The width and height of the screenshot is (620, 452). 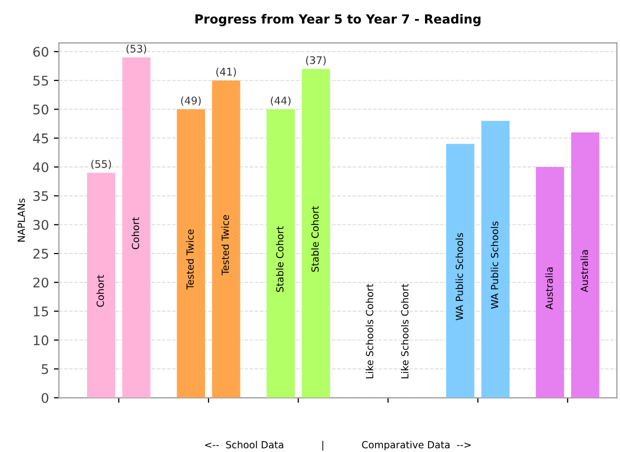 I want to click on annotation: (53), so click(x=136, y=49).